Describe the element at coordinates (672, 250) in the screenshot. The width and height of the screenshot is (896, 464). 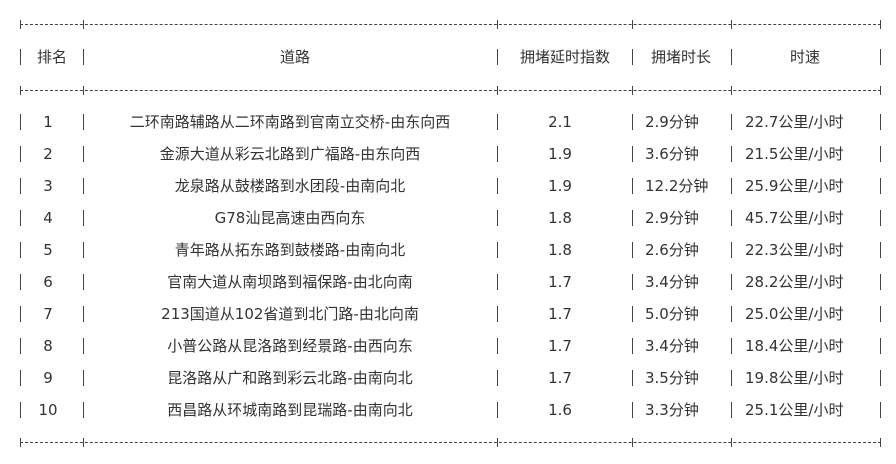
I see `duration-cell: 2.6分钟` at that location.